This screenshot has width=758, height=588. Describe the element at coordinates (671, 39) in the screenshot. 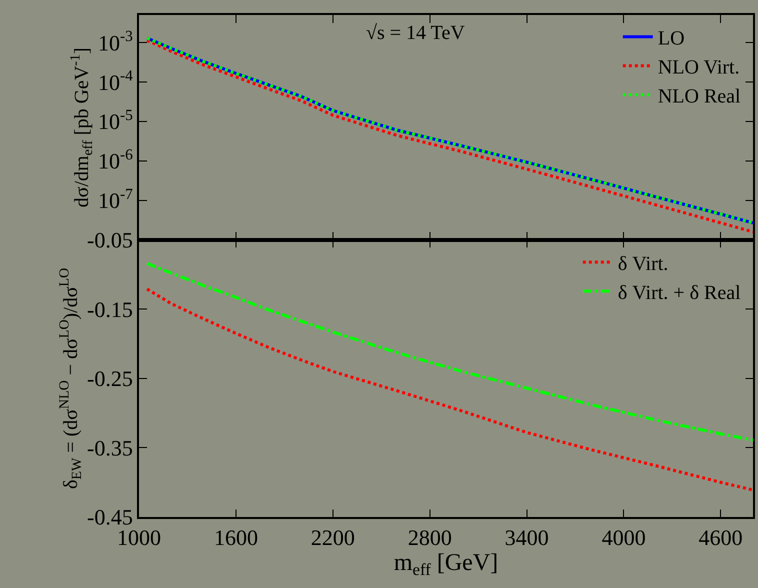

I see `legend-label: LO` at that location.